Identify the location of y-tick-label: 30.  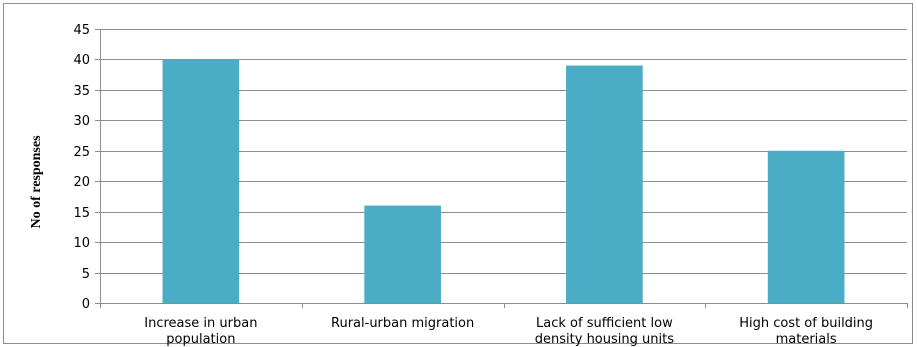
(81, 121).